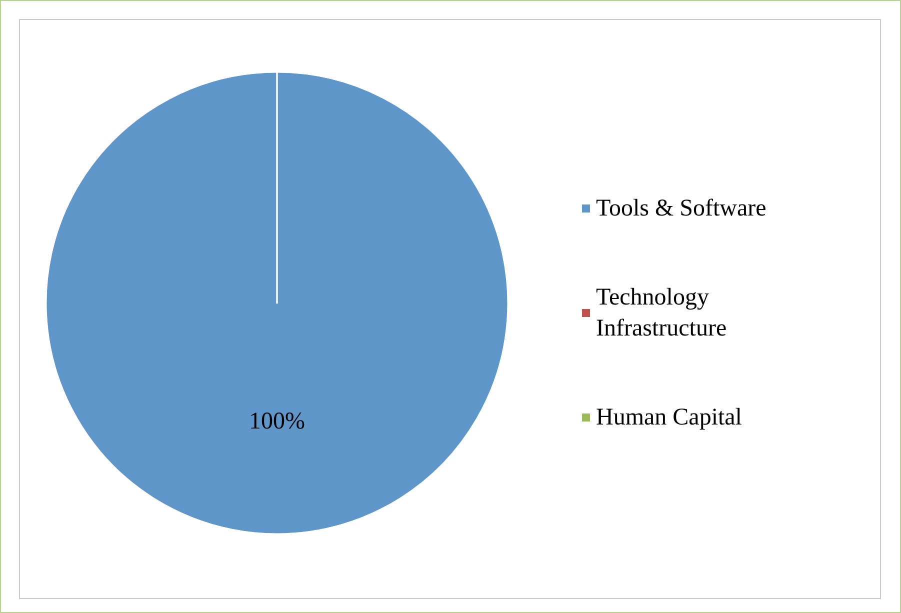 Image resolution: width=901 pixels, height=613 pixels. What do you see at coordinates (681, 209) in the screenshot?
I see `legend-label: Tools & Software` at bounding box center [681, 209].